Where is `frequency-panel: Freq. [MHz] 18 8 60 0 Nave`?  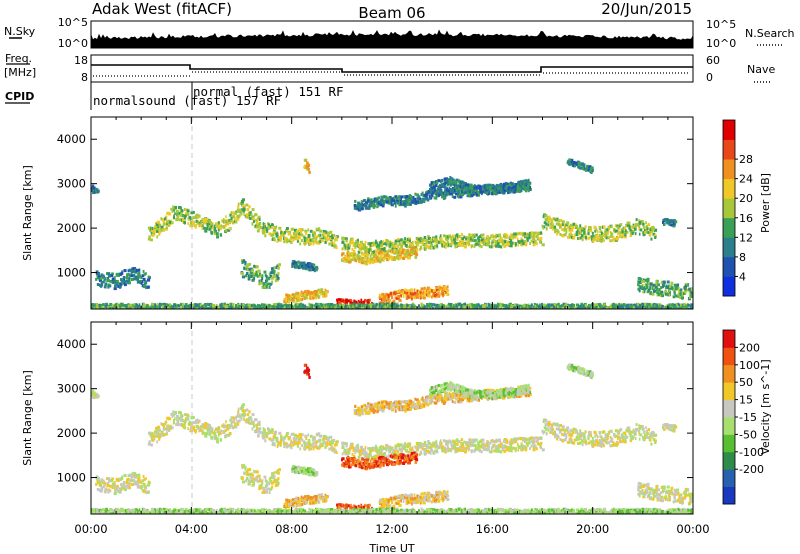
frequency-panel: Freq. [MHz] 18 8 60 0 Nave is located at coordinates (389, 68).